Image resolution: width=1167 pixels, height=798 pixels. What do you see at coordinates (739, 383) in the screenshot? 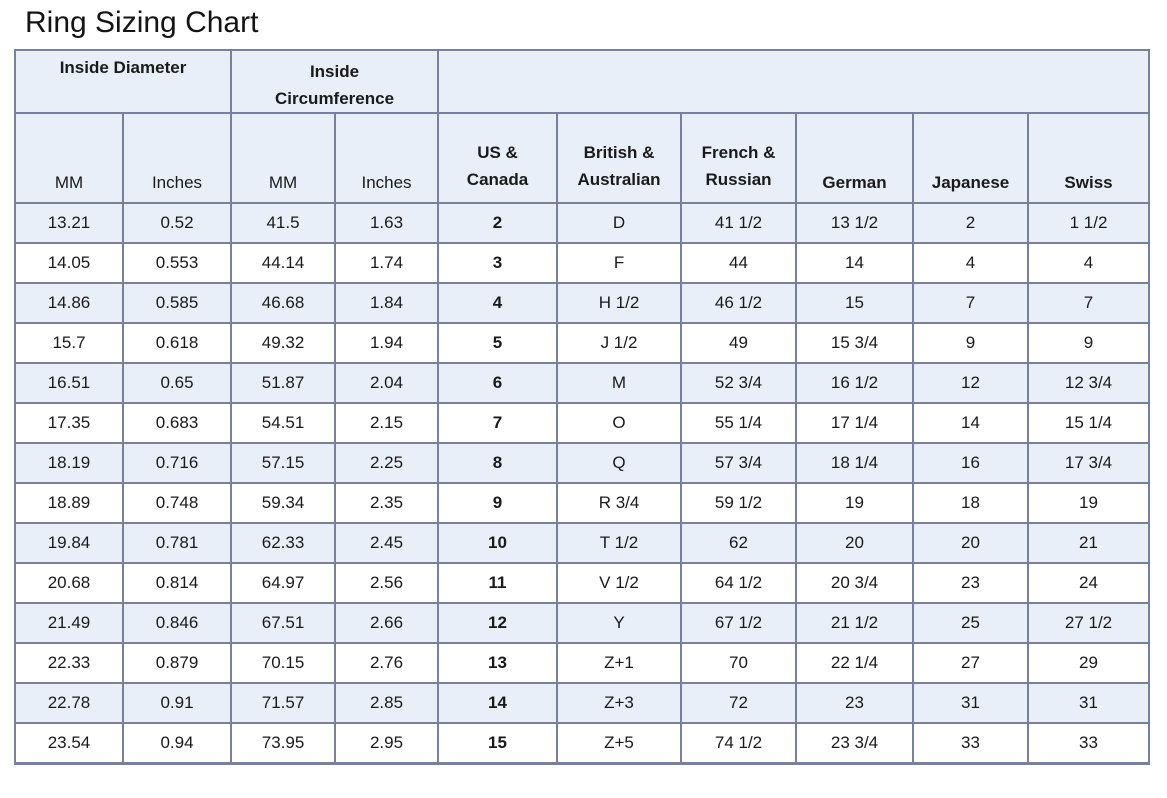
I see `table-cell: 52 3/4` at bounding box center [739, 383].